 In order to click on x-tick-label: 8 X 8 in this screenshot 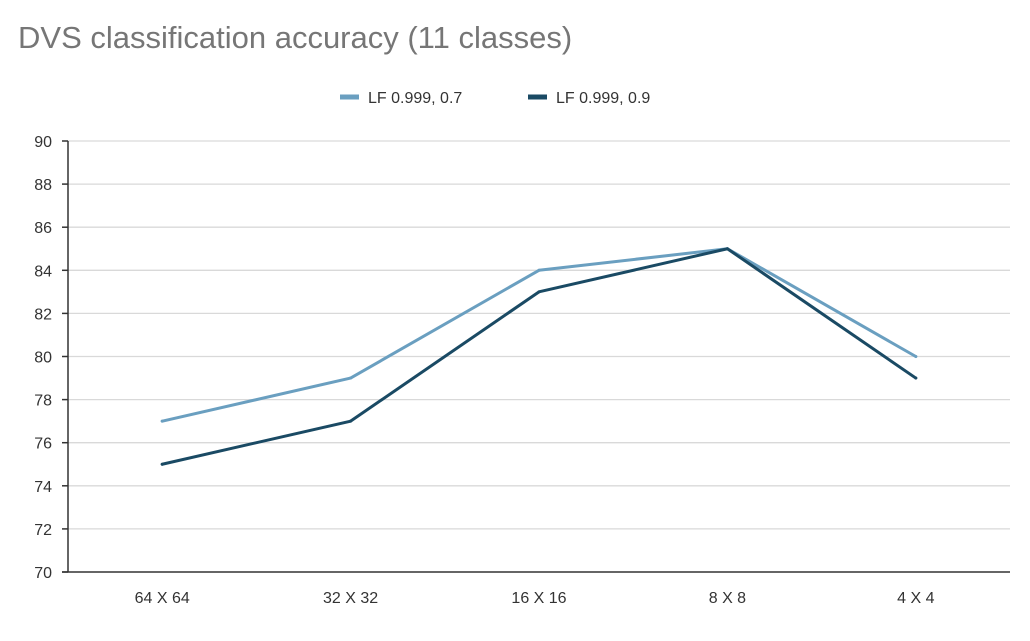, I will do `click(727, 598)`.